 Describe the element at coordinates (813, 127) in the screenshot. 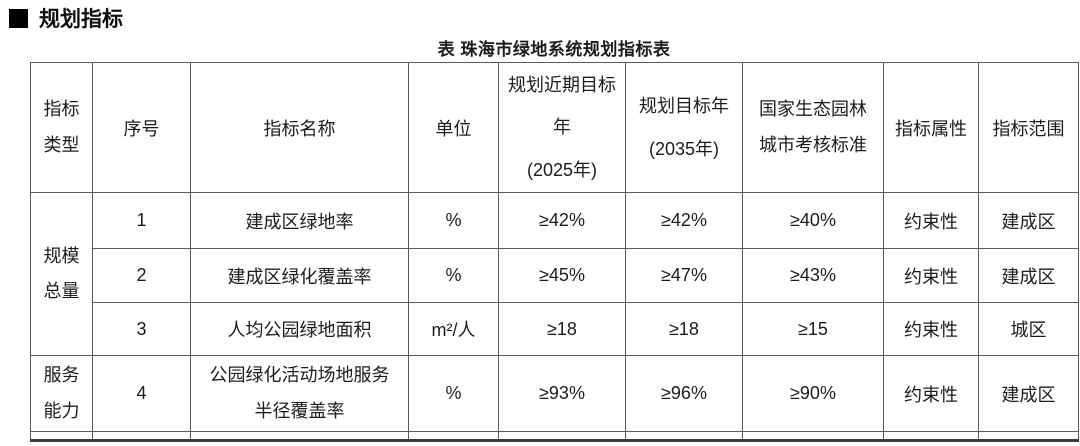

I see `header-national-standard: 国家生态园林 城市考核标准` at that location.